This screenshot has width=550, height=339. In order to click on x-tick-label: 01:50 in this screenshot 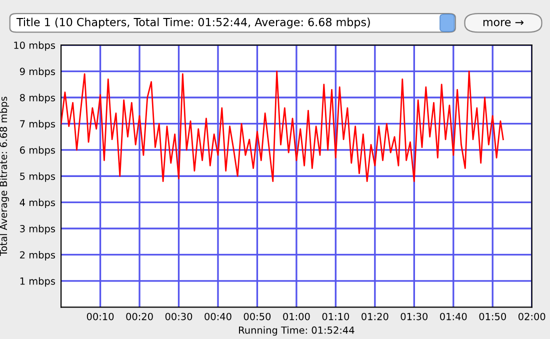, I will do `click(492, 316)`.